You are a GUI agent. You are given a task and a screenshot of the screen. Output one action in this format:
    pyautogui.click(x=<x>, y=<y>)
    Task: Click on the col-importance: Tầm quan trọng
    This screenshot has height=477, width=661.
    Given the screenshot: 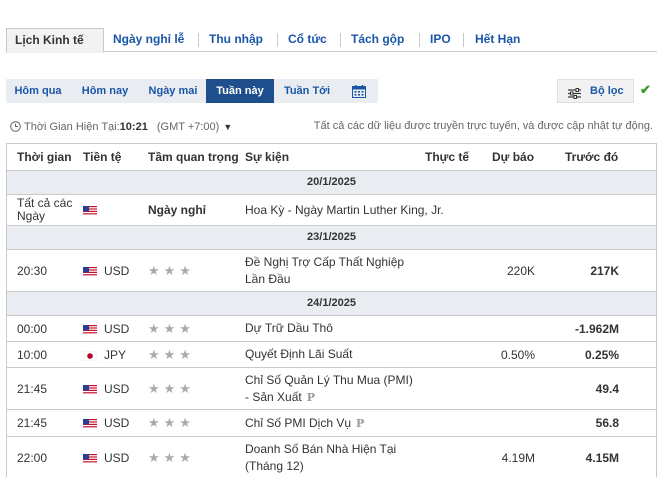 What is the action you would take?
    pyautogui.click(x=193, y=157)
    